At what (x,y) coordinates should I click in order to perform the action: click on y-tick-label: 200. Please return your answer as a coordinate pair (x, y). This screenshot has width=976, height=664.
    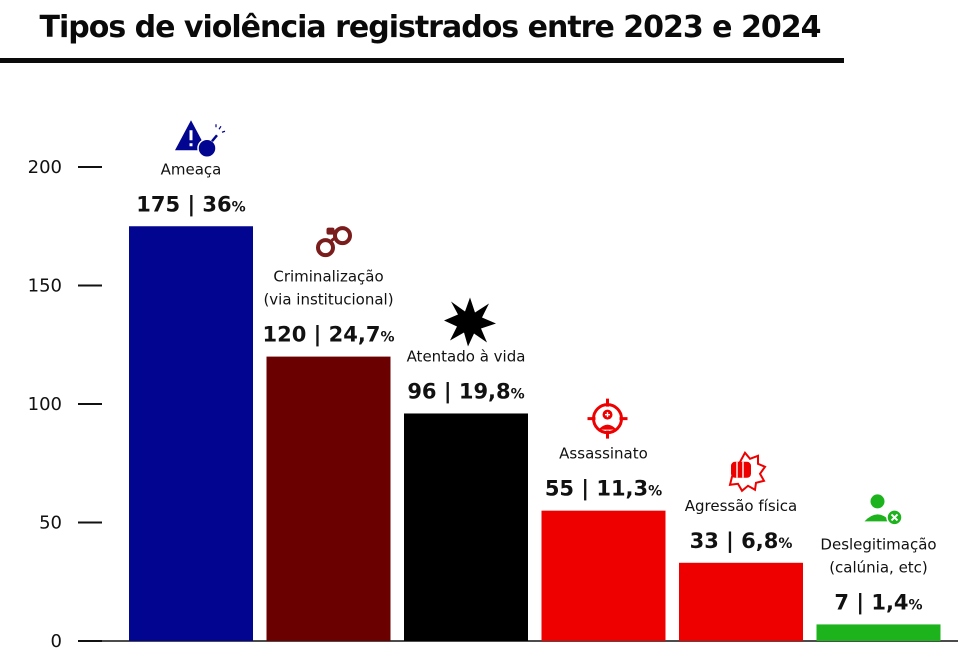
    Looking at the image, I should click on (45, 167).